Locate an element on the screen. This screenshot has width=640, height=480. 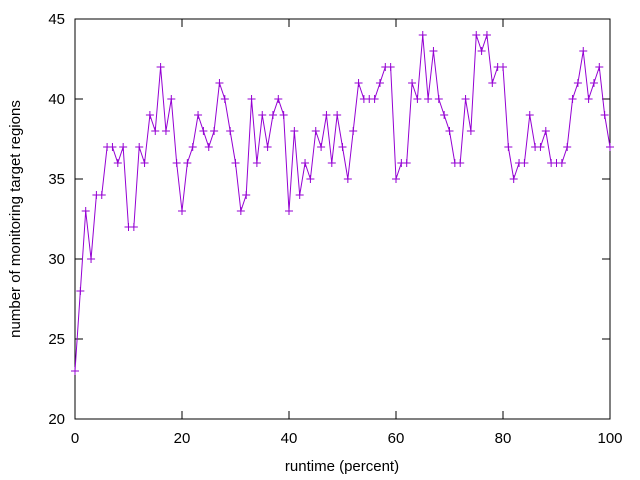
y-tick-label: 25 is located at coordinates (56, 339).